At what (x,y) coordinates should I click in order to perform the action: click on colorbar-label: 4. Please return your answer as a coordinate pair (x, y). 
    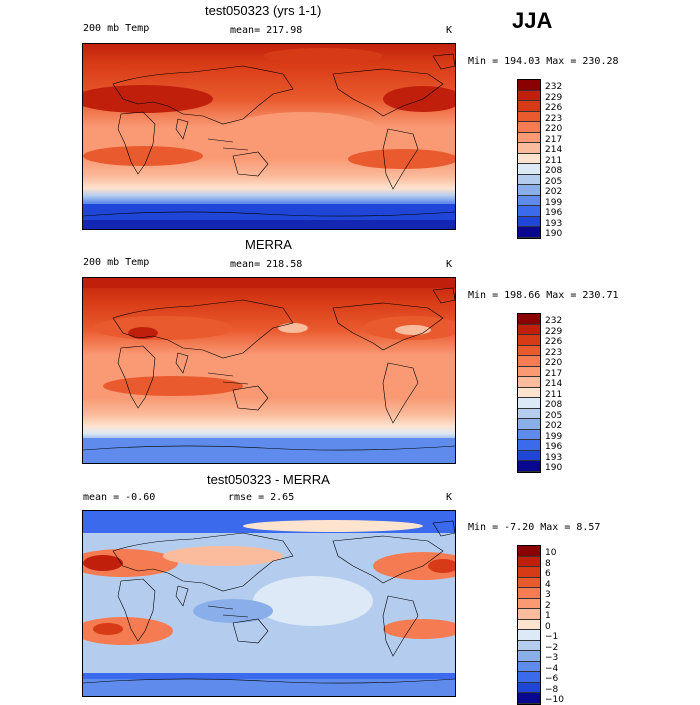
    Looking at the image, I should click on (548, 584).